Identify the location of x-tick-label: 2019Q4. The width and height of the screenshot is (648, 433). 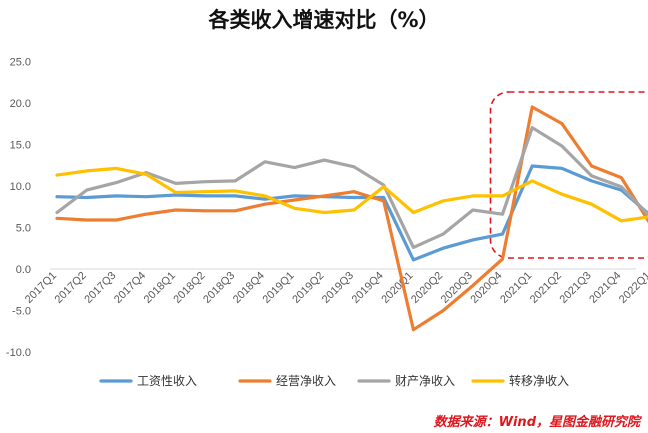
(368, 288).